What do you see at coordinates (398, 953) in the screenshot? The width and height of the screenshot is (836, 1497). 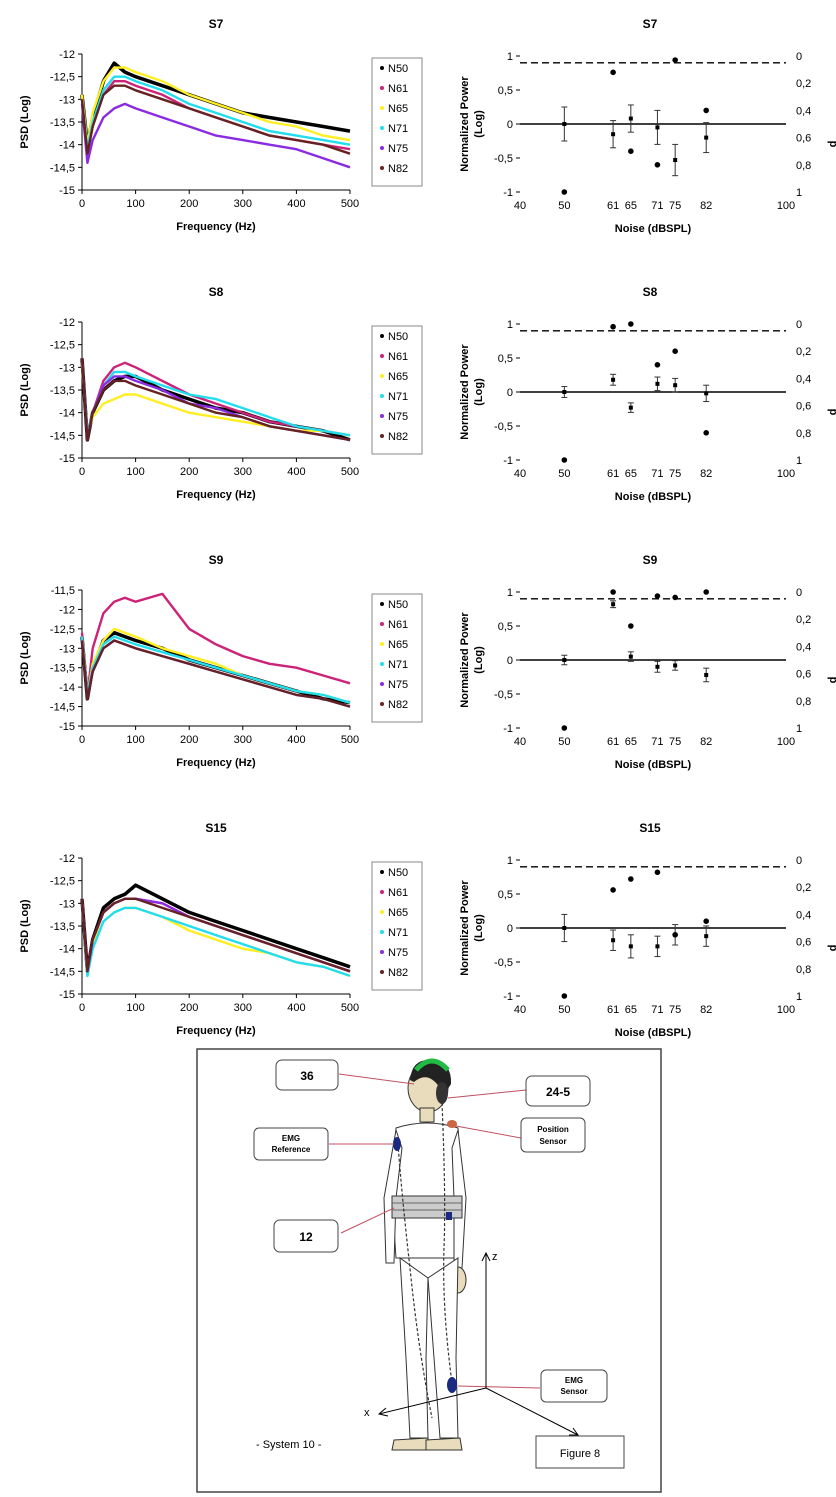 I see `legend-entry: N75` at bounding box center [398, 953].